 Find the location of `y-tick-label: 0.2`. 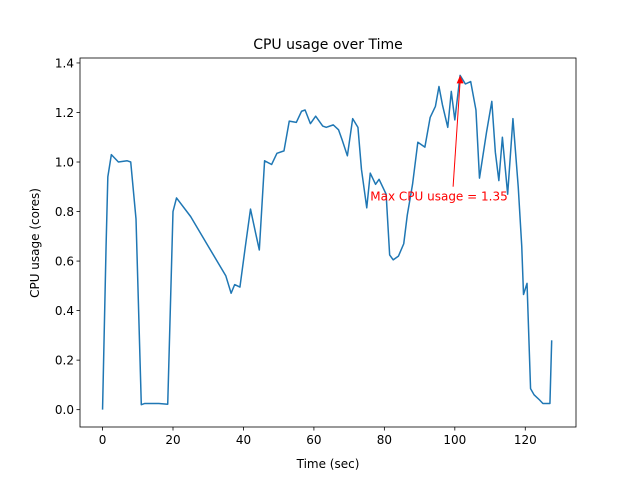

y-tick-label: 0.2 is located at coordinates (64, 361).